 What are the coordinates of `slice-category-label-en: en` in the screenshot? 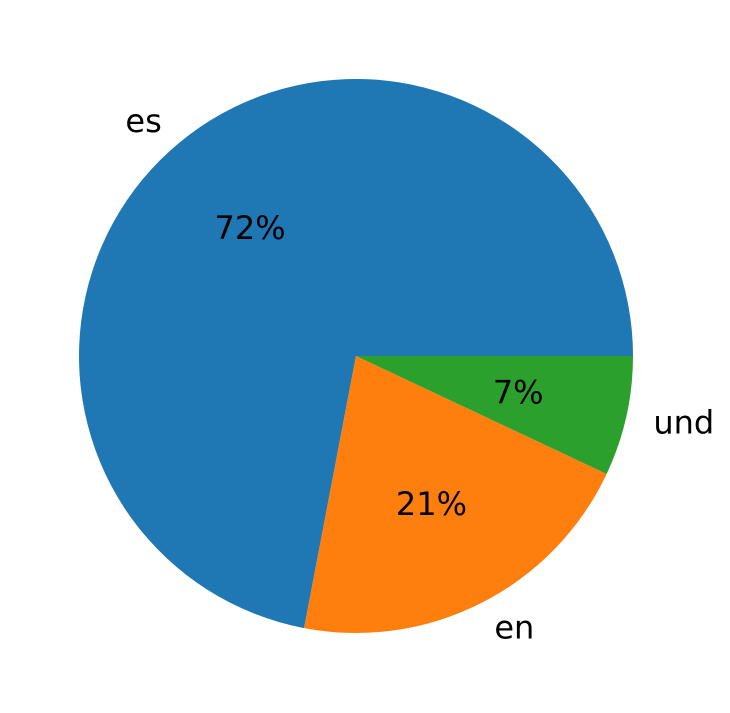 It's located at (514, 627).